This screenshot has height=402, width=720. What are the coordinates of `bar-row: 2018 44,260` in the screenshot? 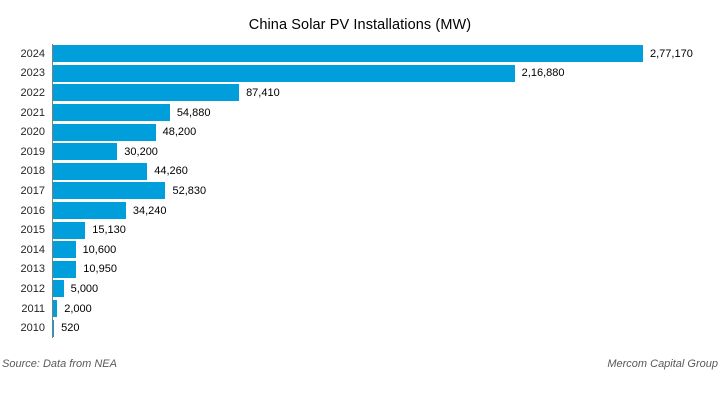 It's located at (360, 171).